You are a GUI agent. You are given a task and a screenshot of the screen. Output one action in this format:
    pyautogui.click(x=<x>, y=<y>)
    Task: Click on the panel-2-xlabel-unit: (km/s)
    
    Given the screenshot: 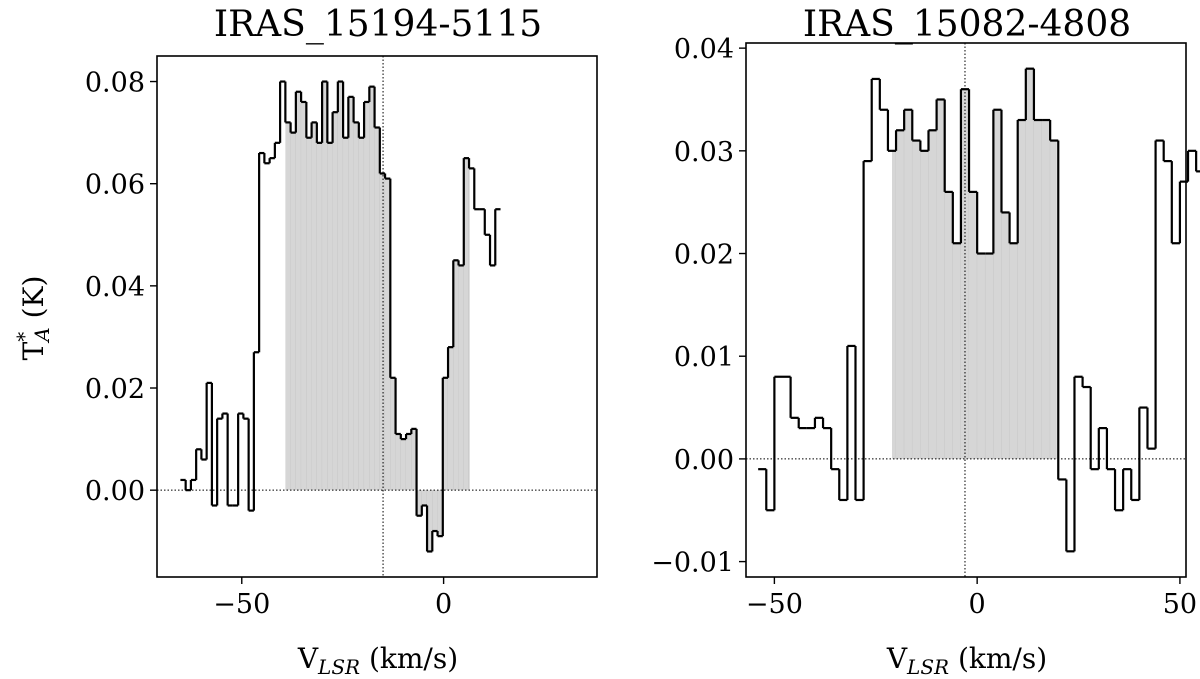 What is the action you would take?
    pyautogui.click(x=998, y=658)
    